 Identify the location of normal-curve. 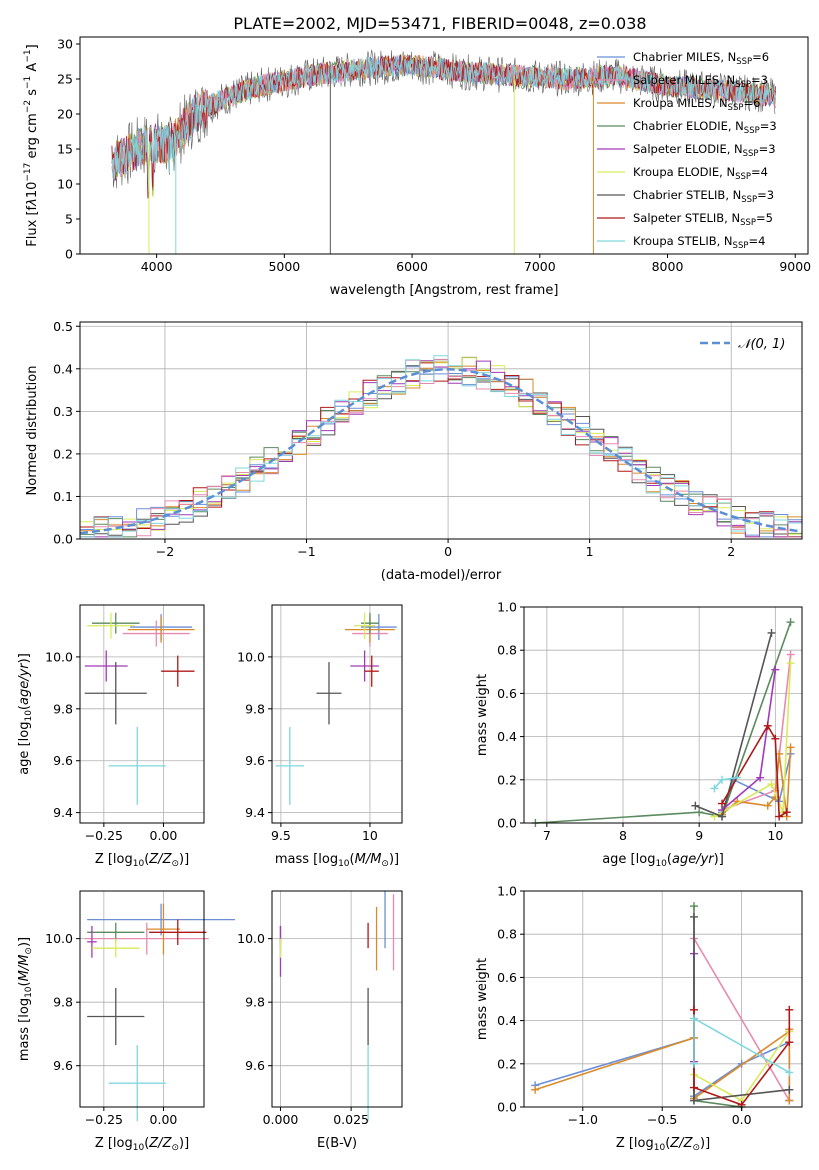
(441, 451).